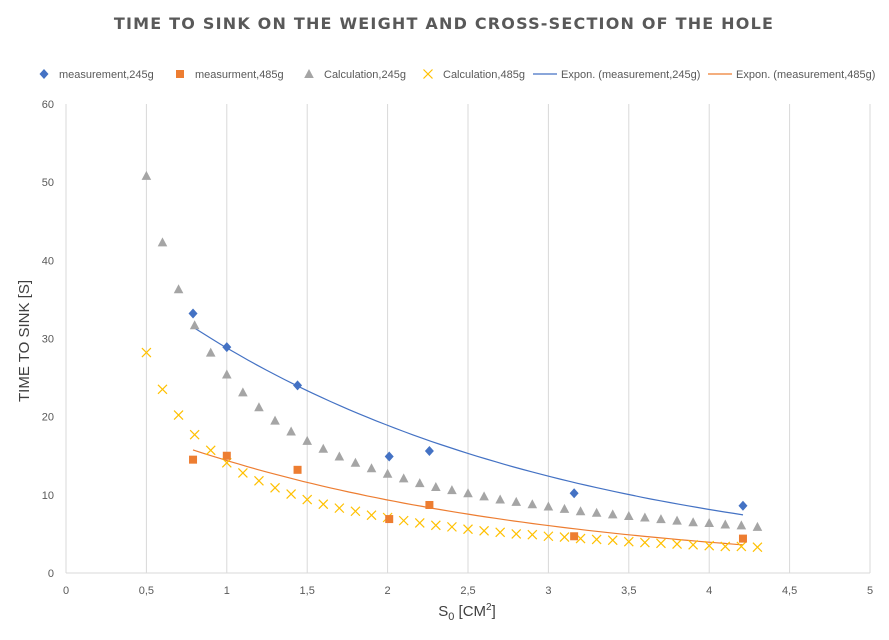  What do you see at coordinates (146, 591) in the screenshot?
I see `x-tick-label: 0,5` at bounding box center [146, 591].